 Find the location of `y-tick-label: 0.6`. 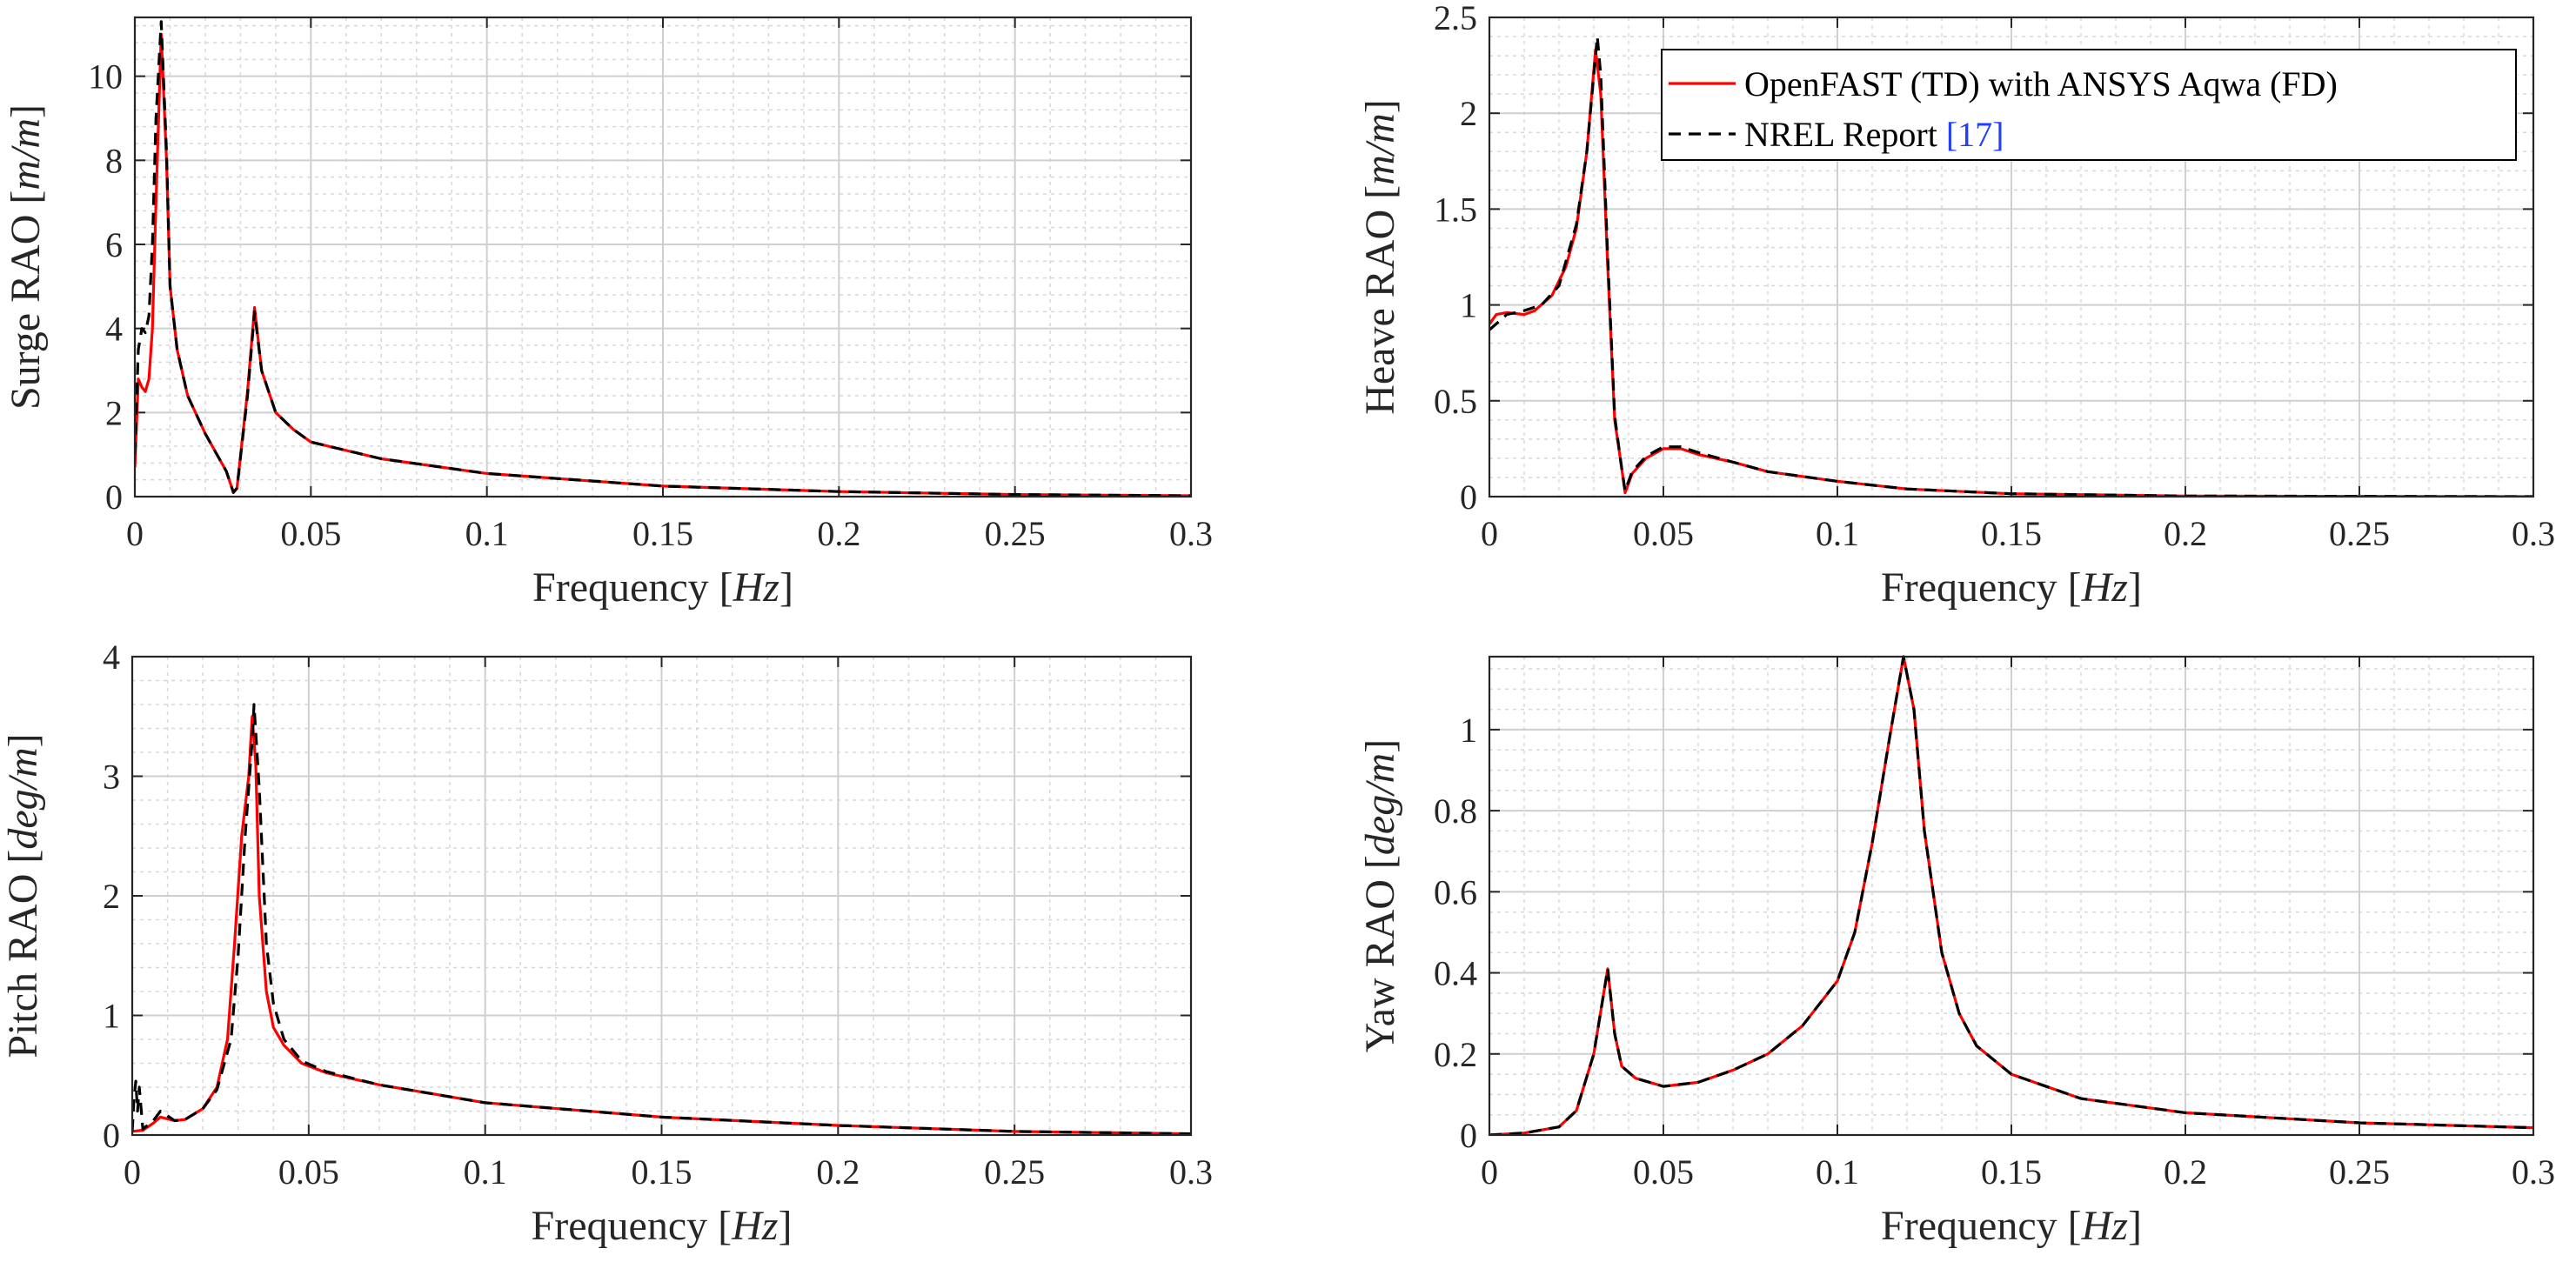

y-tick-label: 0.6 is located at coordinates (1455, 891).